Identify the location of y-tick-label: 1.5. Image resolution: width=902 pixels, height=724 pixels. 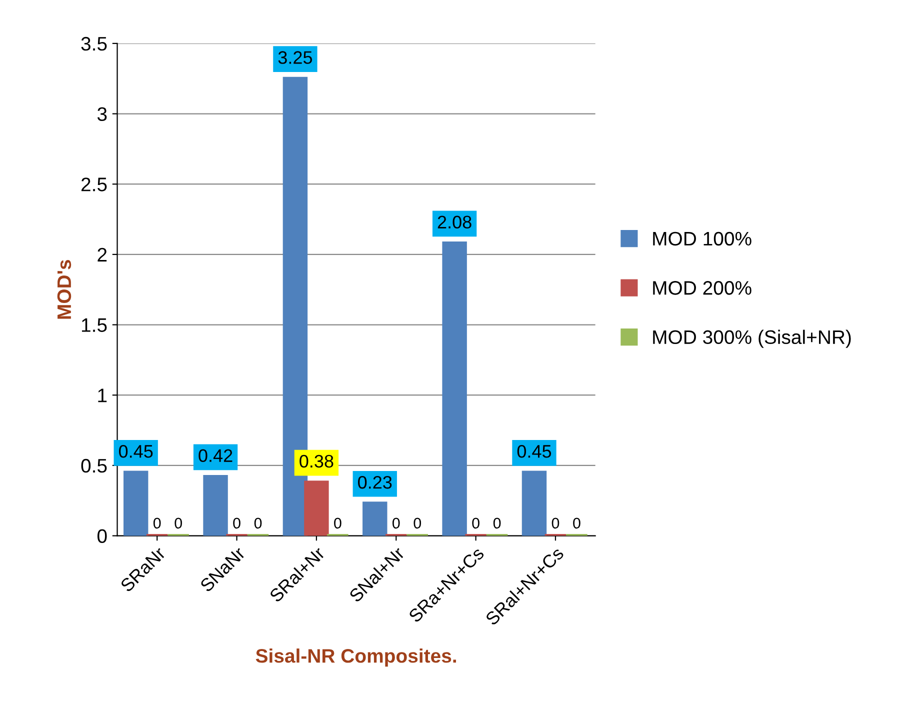
(94, 325).